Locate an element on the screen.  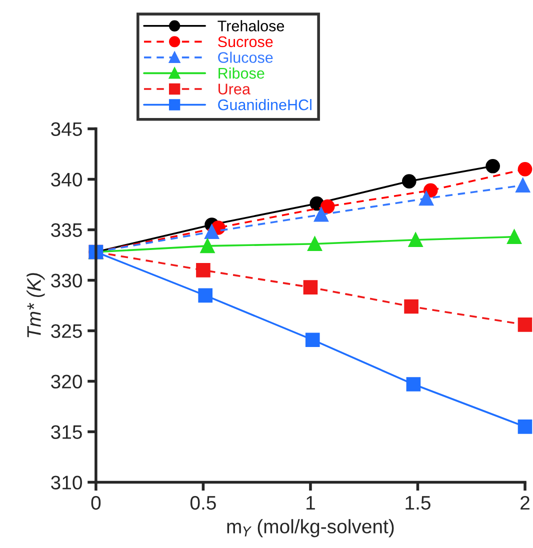
x-axis-title: m$_{Y}$ (mol/kg-solvent) is located at coordinates (310, 528).